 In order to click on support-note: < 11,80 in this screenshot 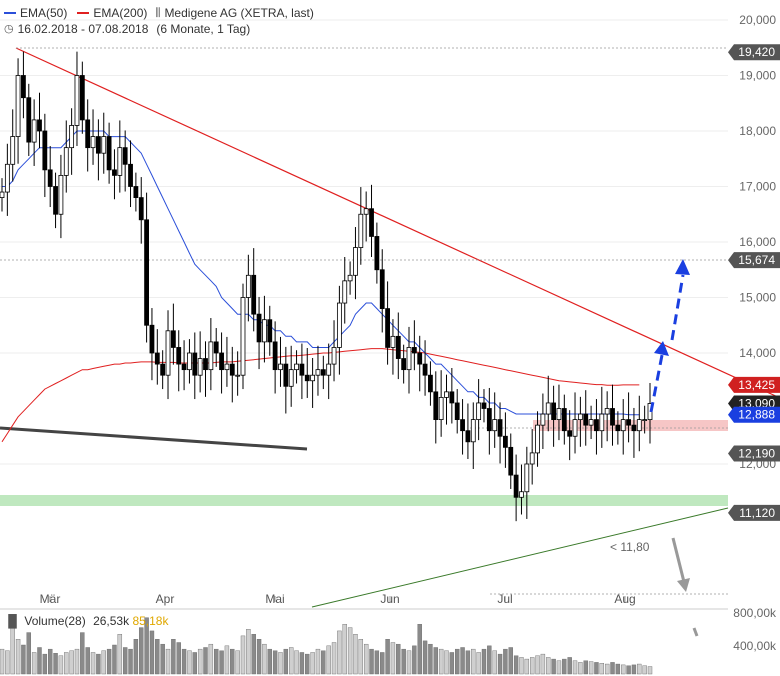, I will do `click(630, 547)`.